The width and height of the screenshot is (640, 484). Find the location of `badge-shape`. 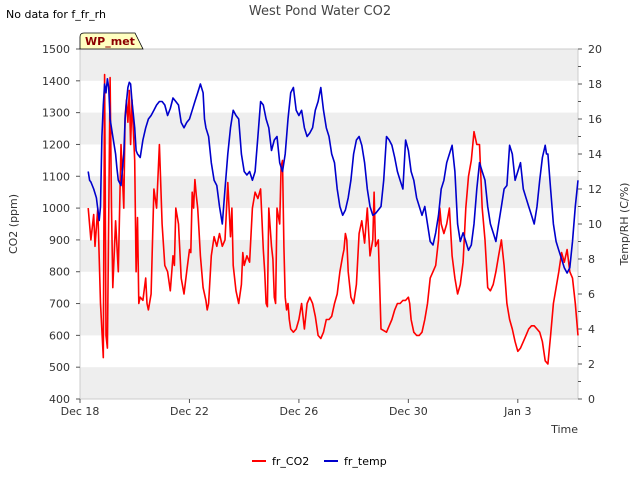

badge-shape is located at coordinates (111, 41).